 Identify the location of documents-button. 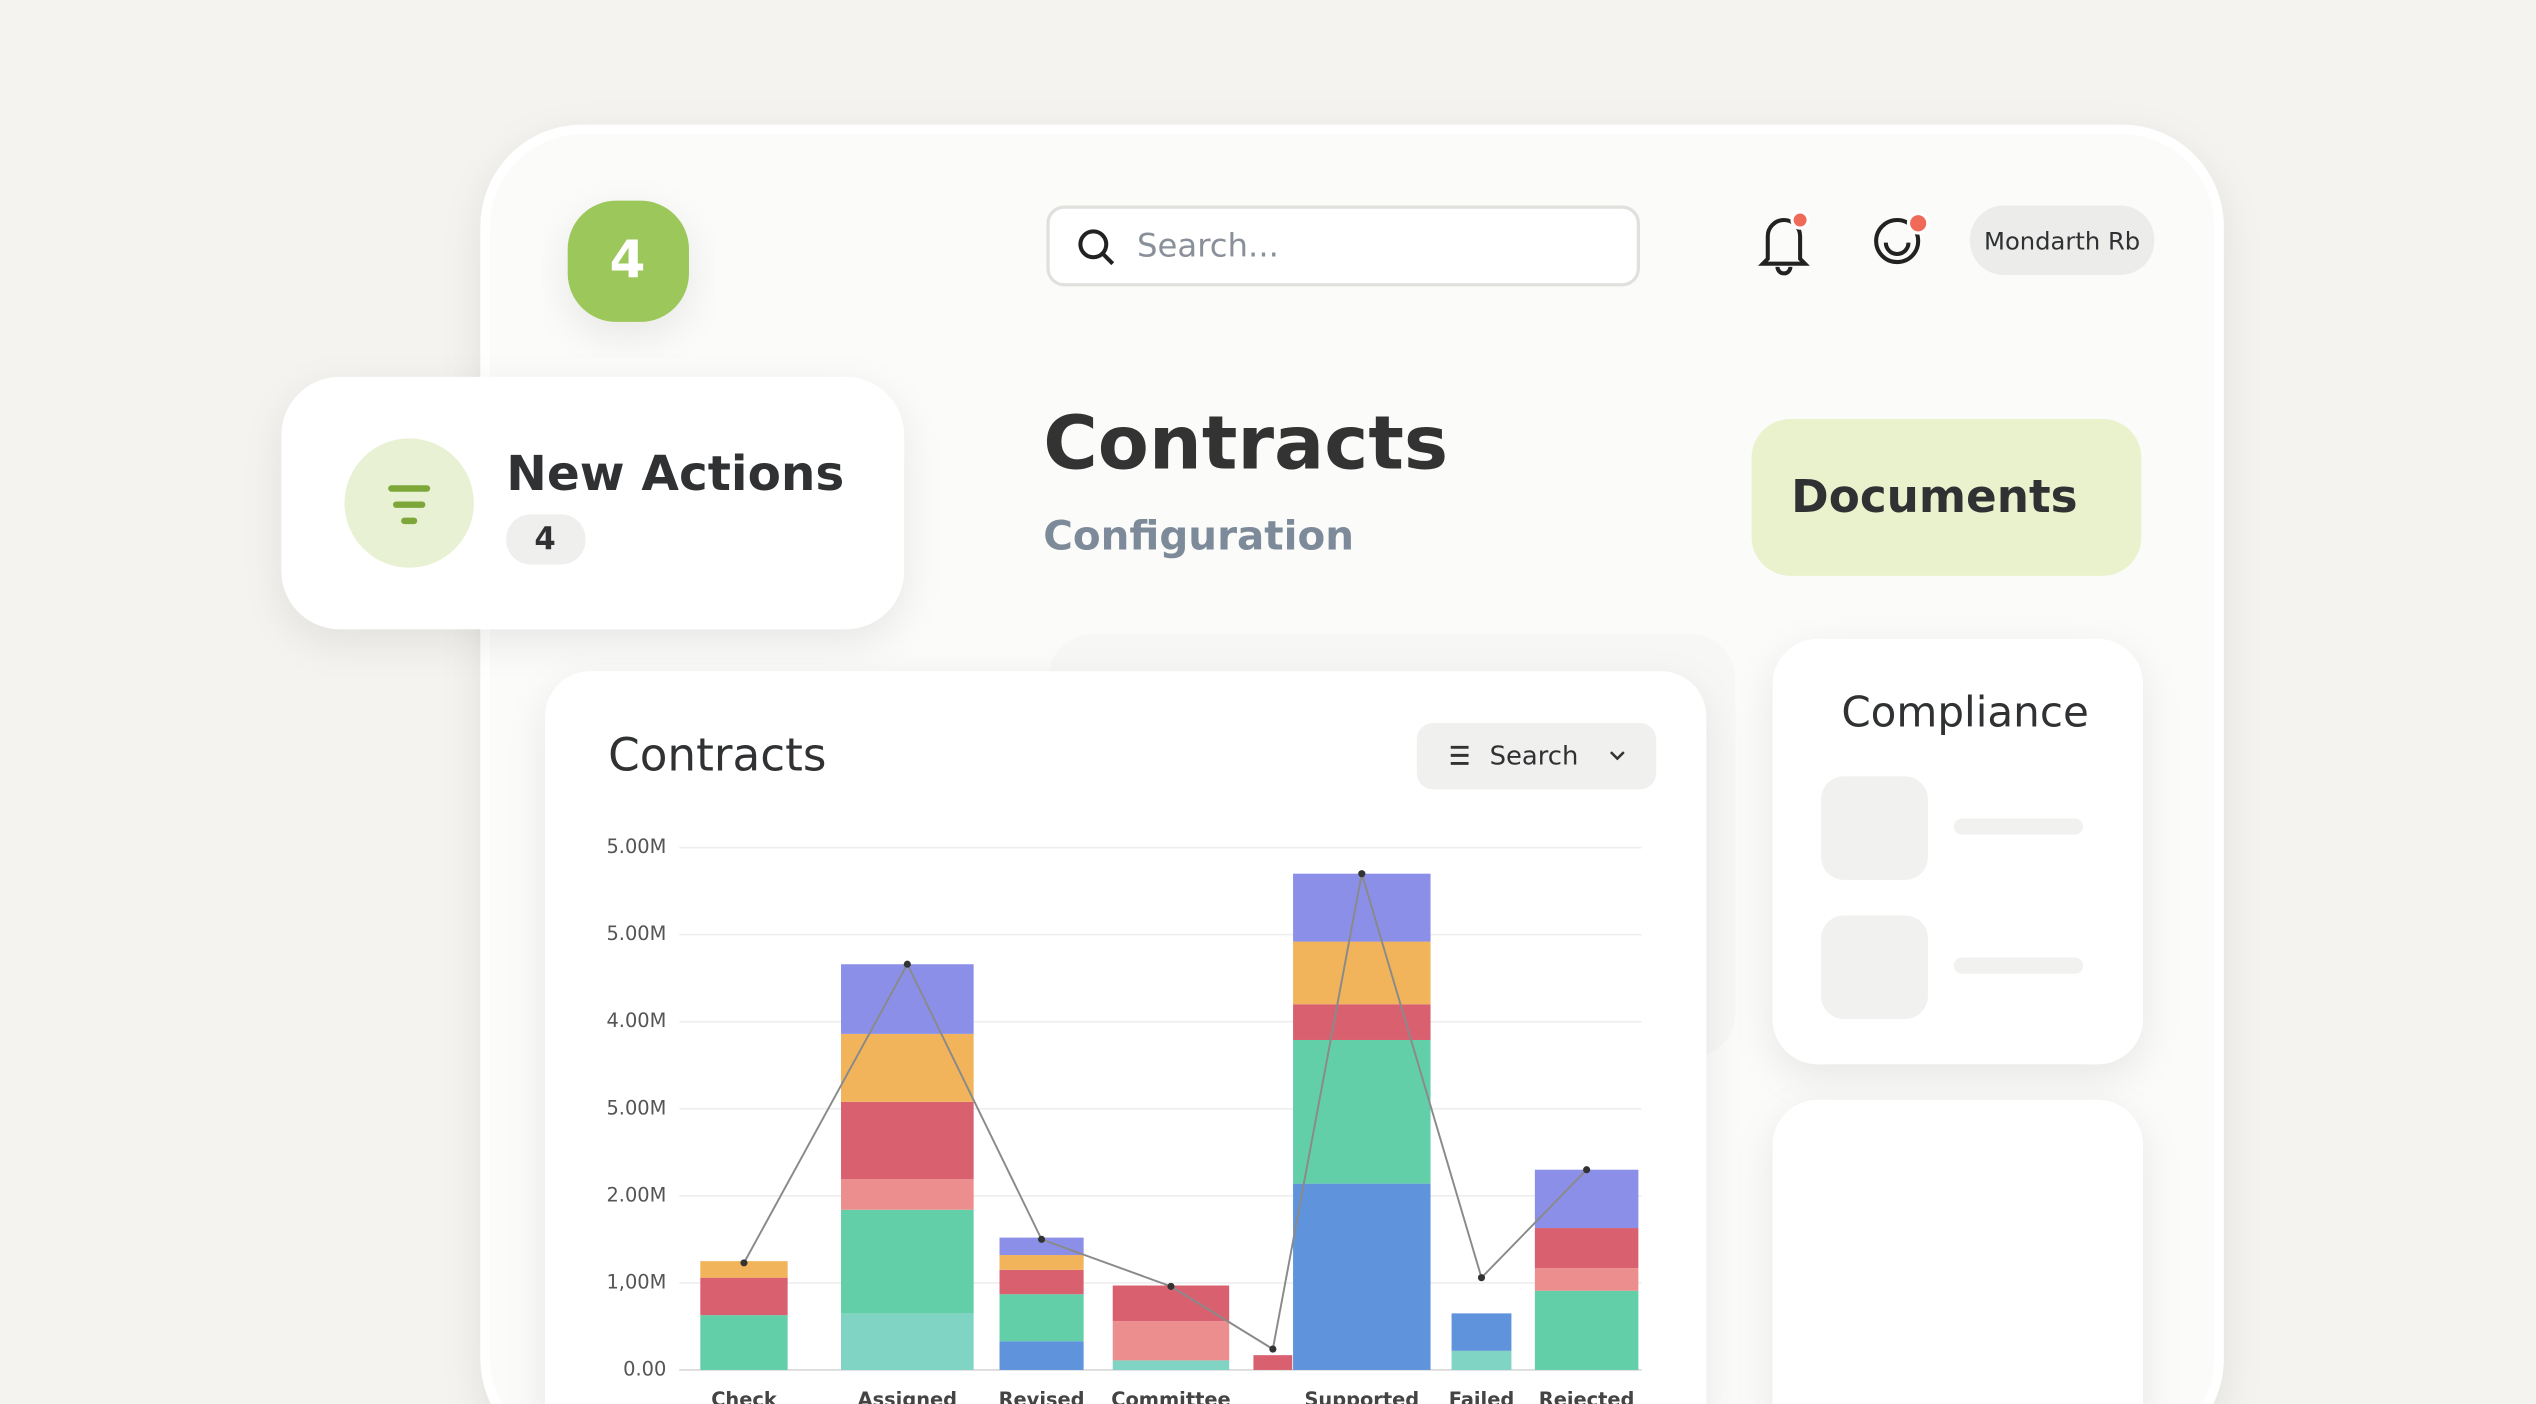
(1946, 497).